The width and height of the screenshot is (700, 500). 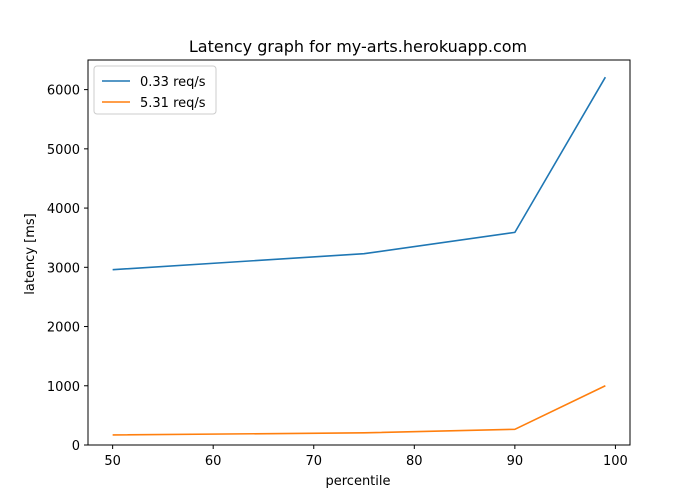 I want to click on legend-label-2: 5.31 req/s, so click(x=173, y=103).